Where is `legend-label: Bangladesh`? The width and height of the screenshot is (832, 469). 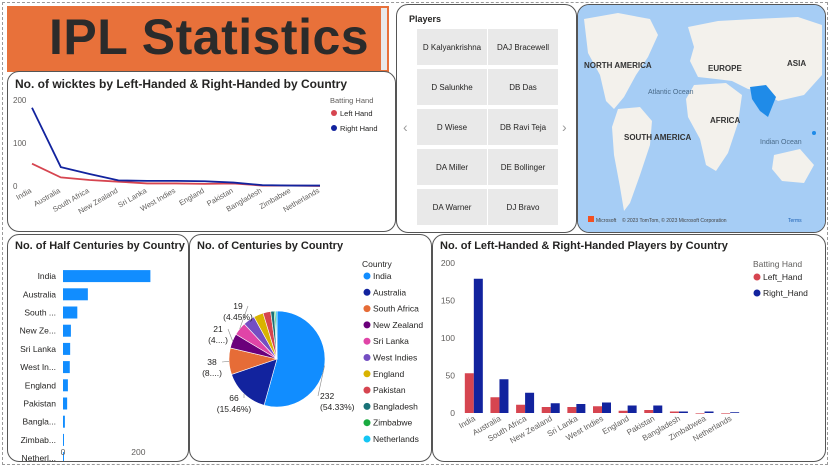
legend-label: Bangladesh is located at coordinates (395, 406).